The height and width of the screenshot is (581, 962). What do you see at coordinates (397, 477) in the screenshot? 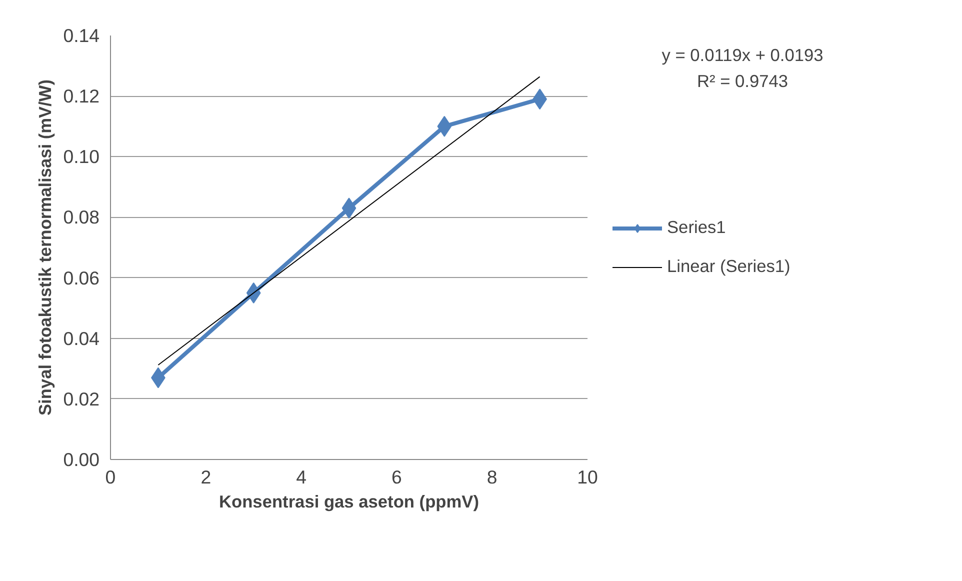
I see `x-tick-label: 6` at bounding box center [397, 477].